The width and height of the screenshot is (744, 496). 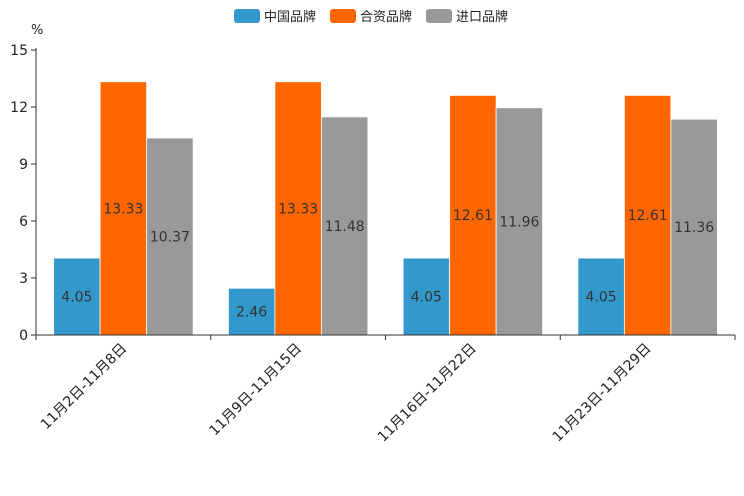 I want to click on legend-label: 中国品牌, so click(x=290, y=17).